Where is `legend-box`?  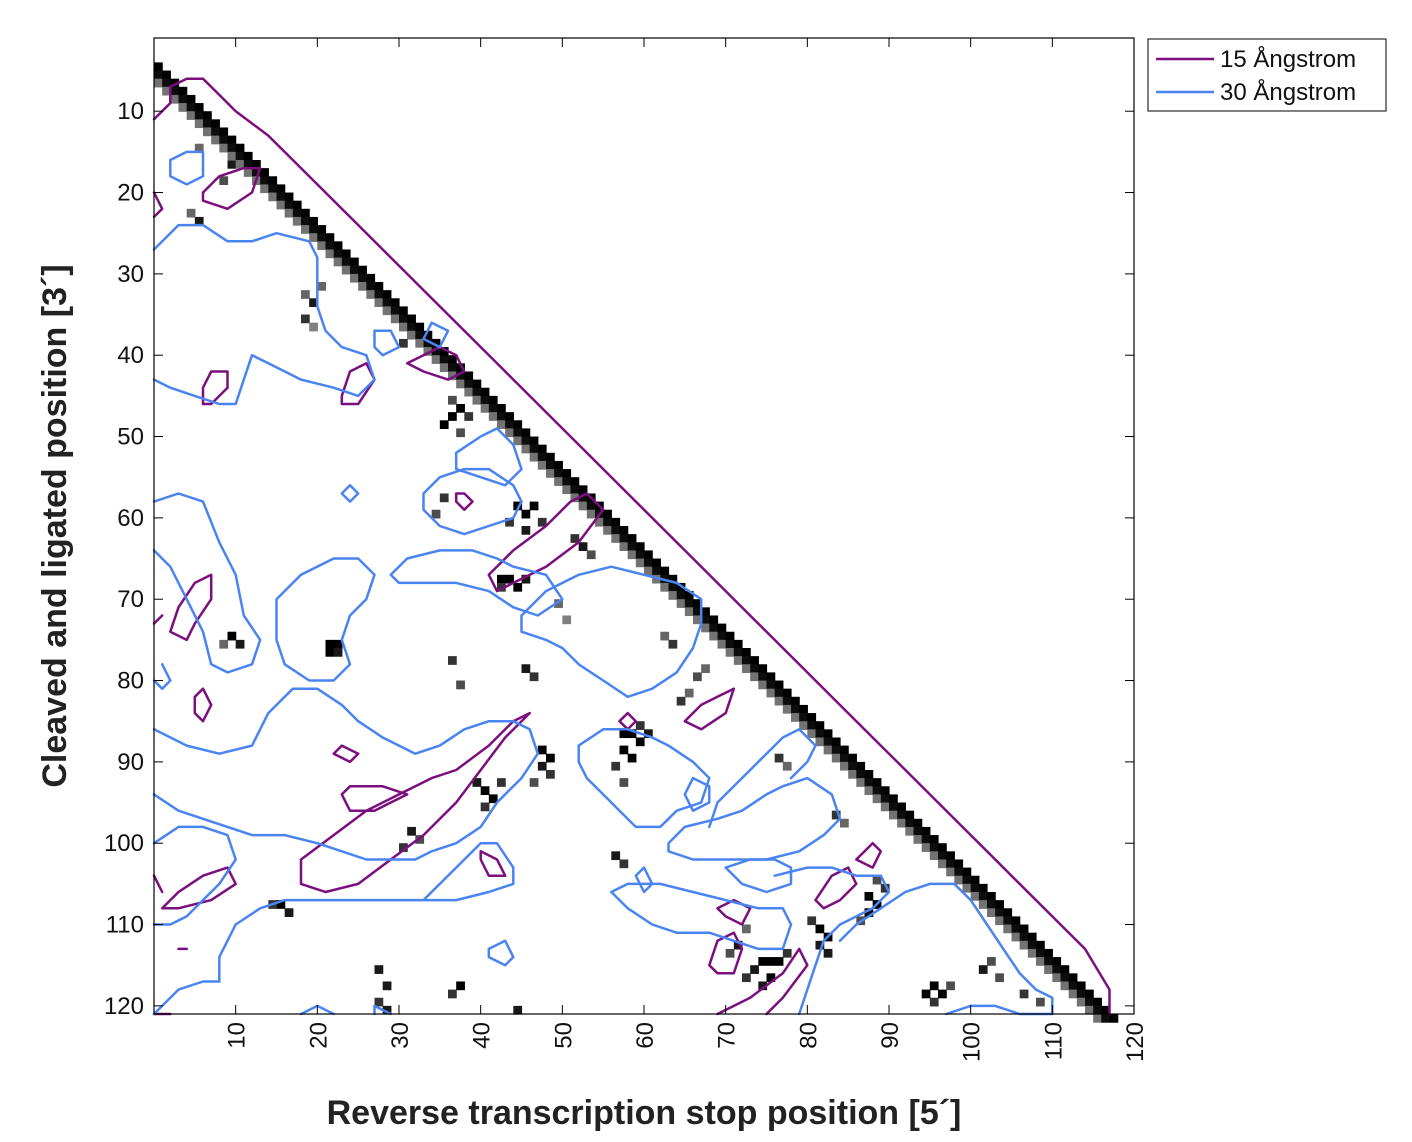
legend-box is located at coordinates (1267, 75).